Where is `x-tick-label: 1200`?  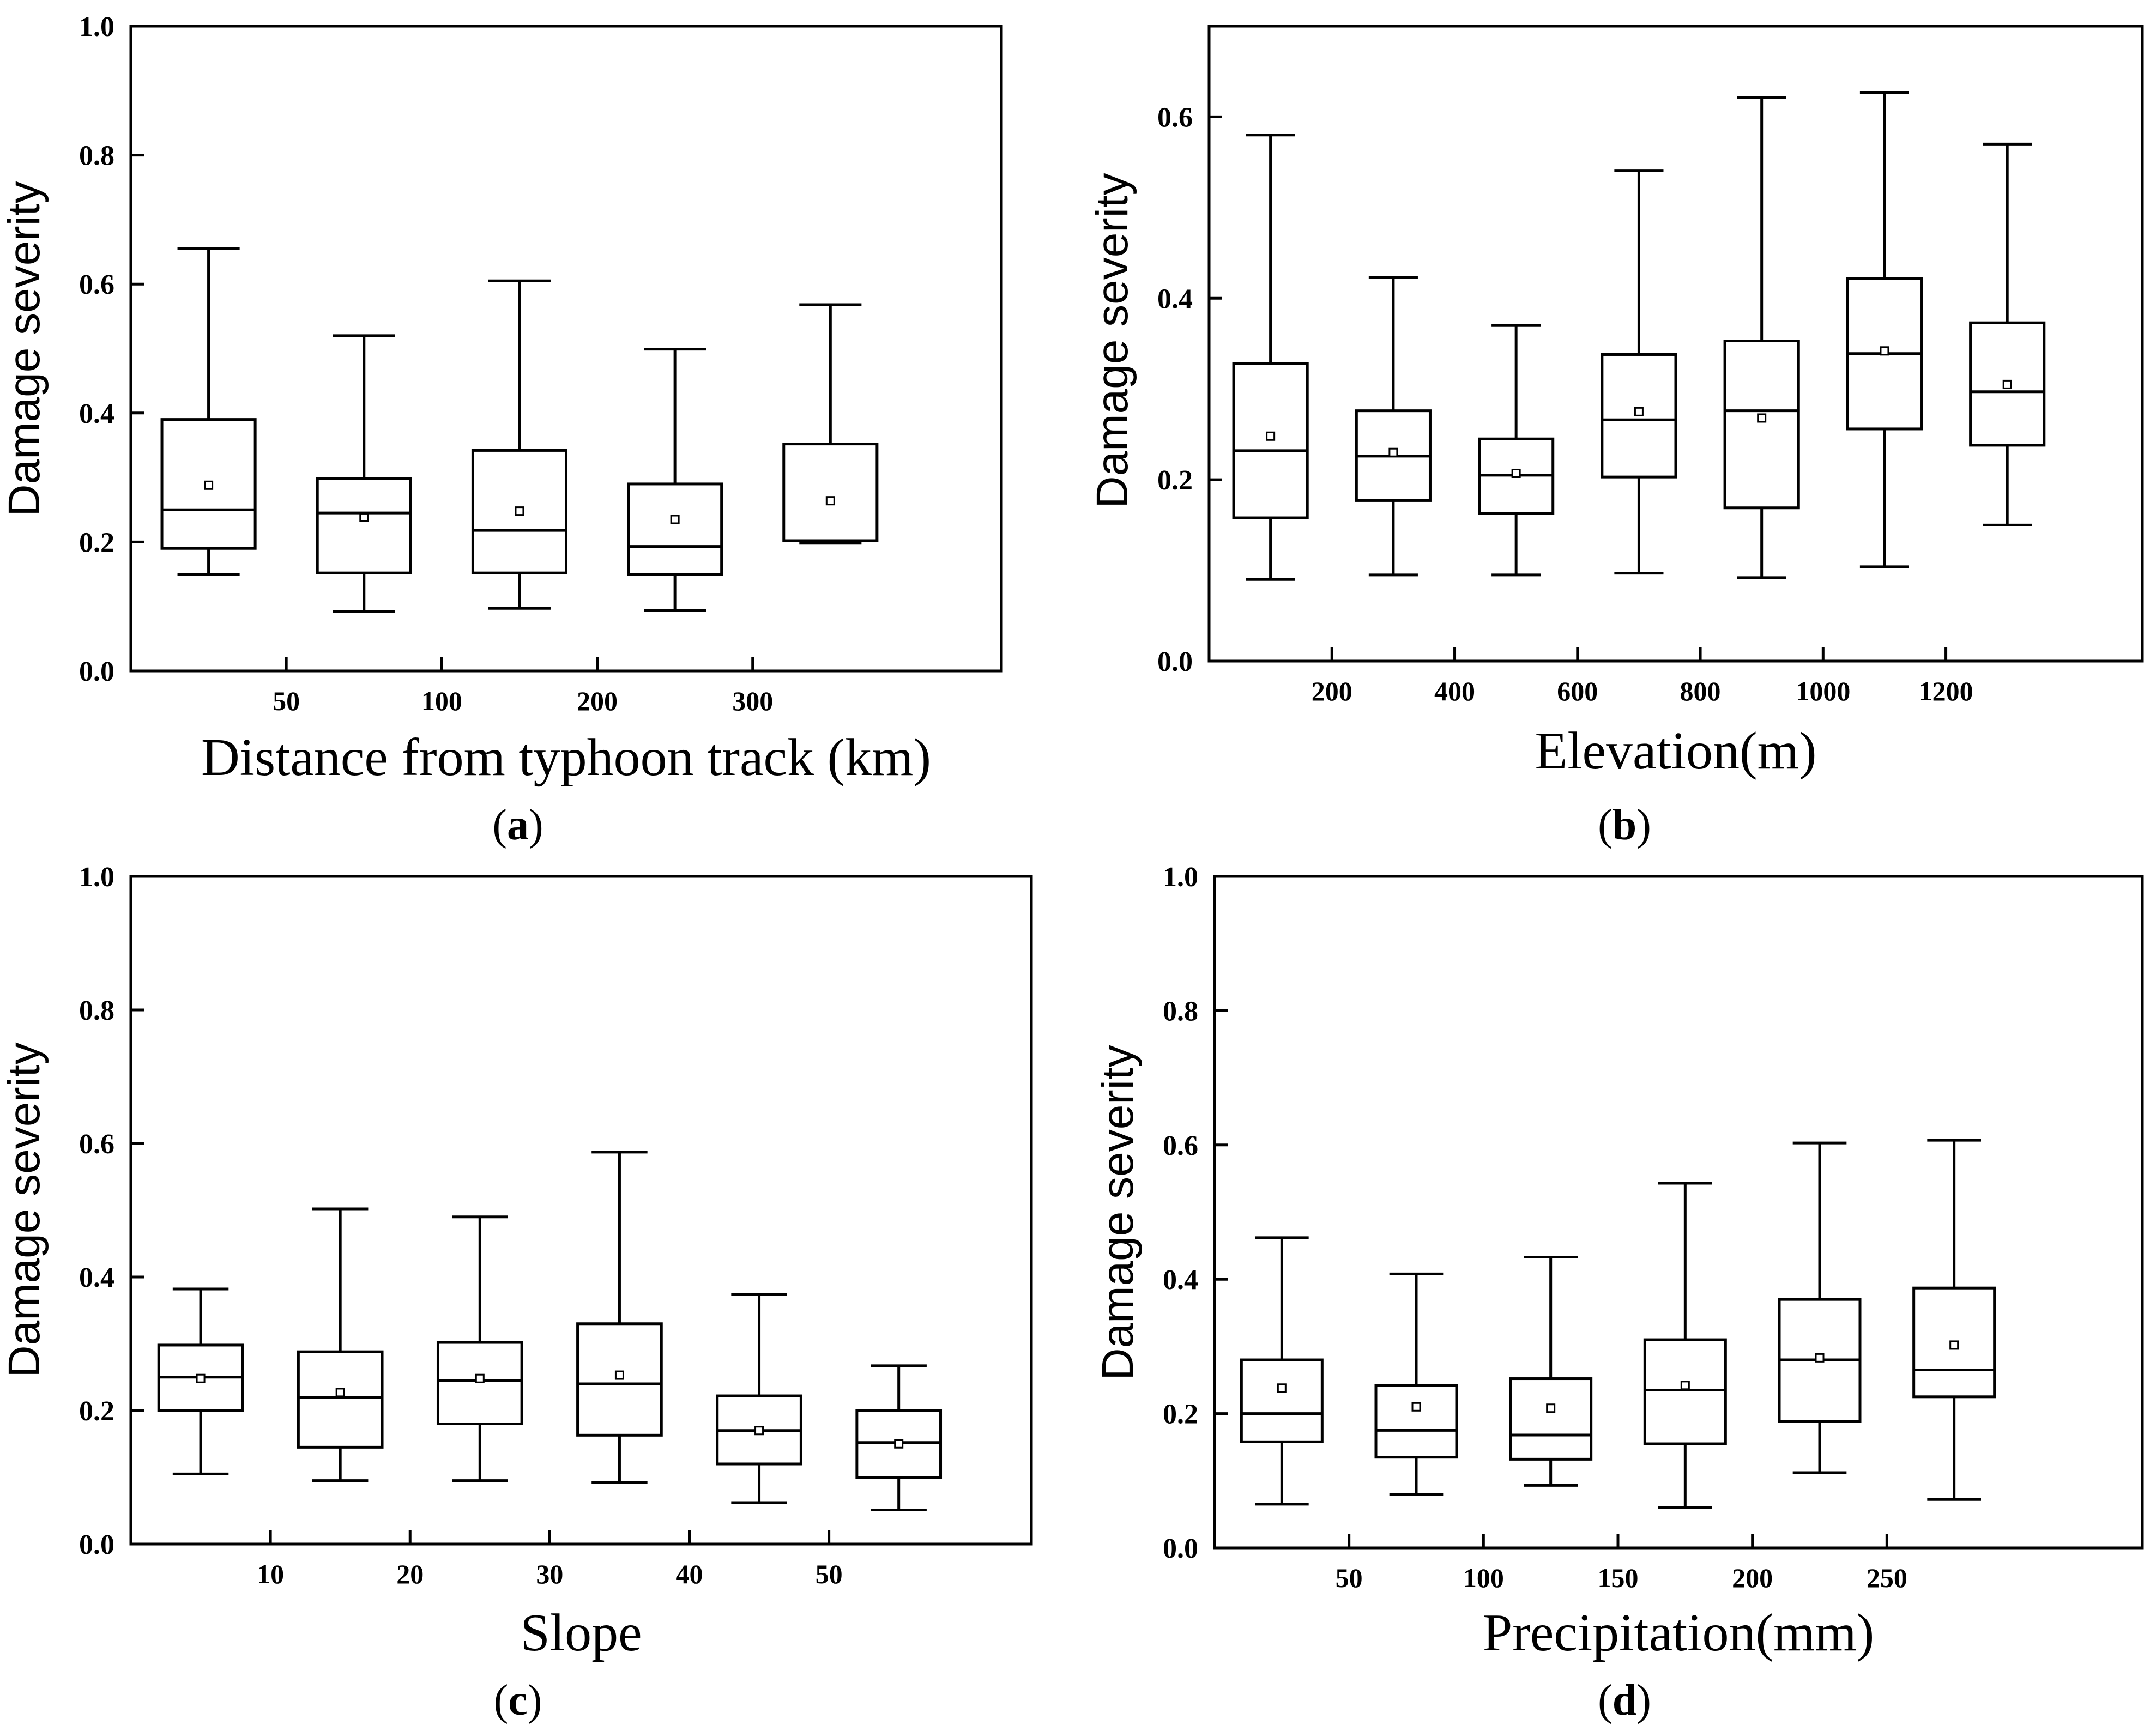 x-tick-label: 1200 is located at coordinates (1946, 691).